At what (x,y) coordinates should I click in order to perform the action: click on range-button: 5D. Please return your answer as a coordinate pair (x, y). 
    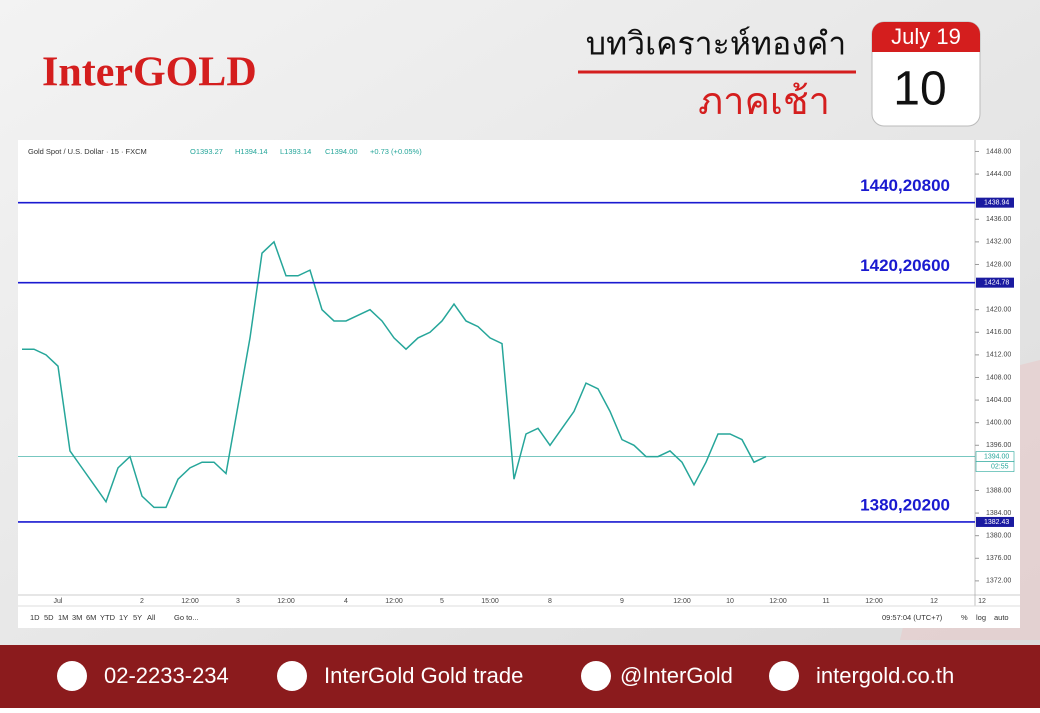
    Looking at the image, I should click on (49, 617).